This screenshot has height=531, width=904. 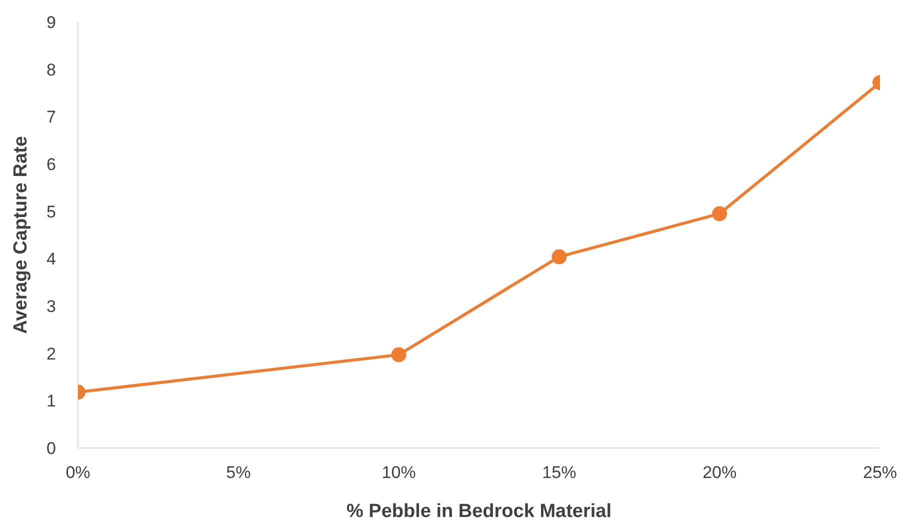 What do you see at coordinates (51, 259) in the screenshot?
I see `y-tick-label: 4` at bounding box center [51, 259].